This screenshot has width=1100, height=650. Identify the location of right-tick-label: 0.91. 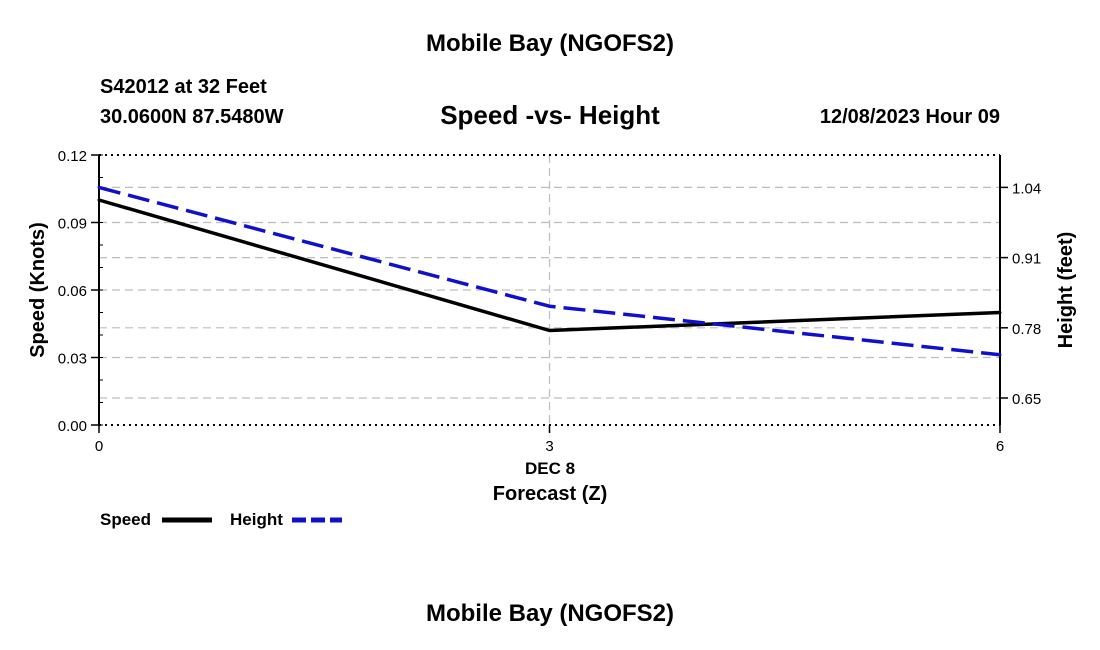
(1026, 259).